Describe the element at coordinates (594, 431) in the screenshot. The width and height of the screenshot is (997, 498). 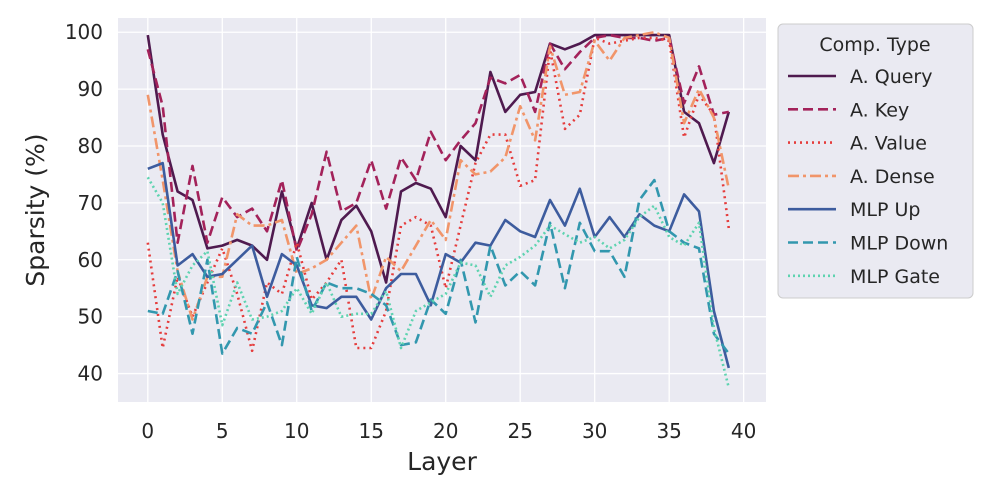
I see `x-tick-label: 30` at that location.